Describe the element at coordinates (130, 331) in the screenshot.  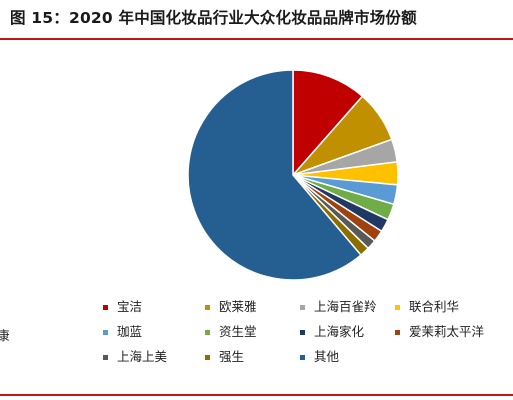
I see `legend-label: 珈蓝` at that location.